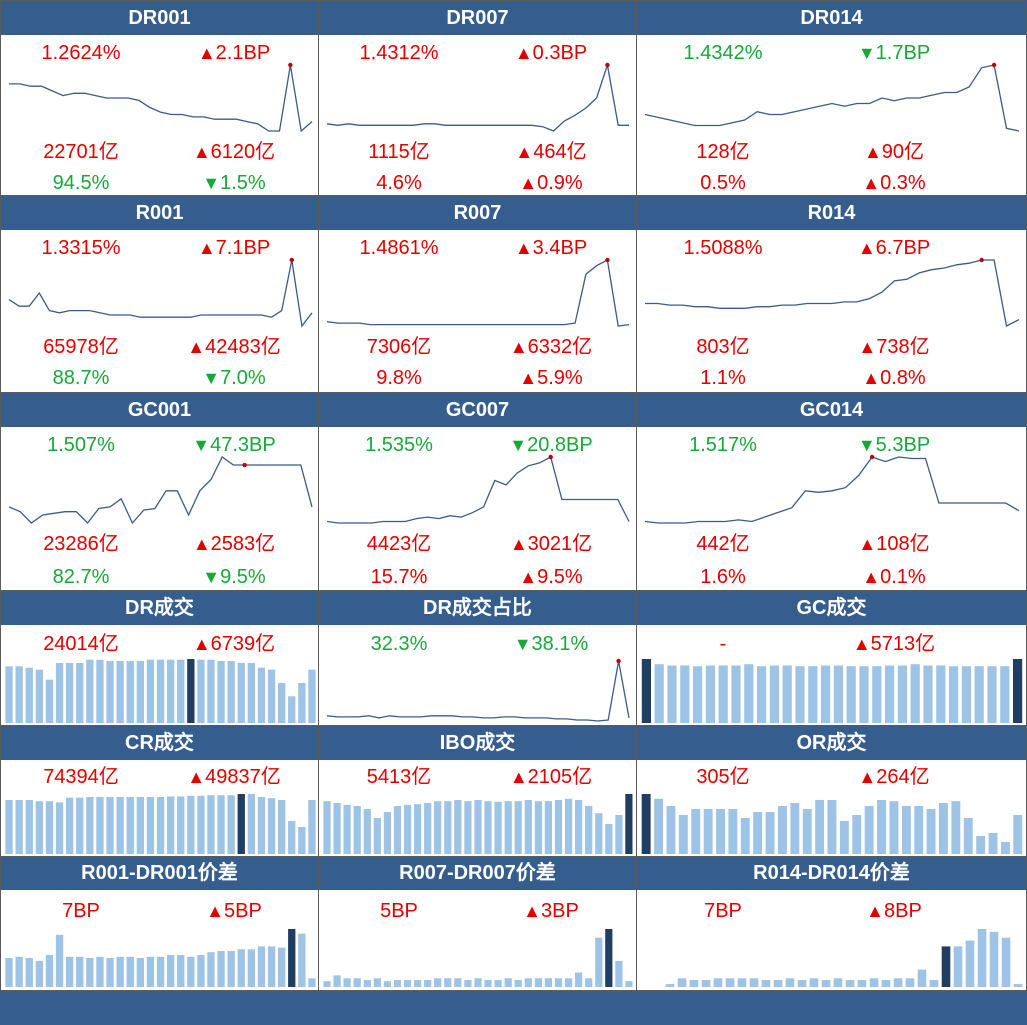 The height and width of the screenshot is (1025, 1027). I want to click on rate-change-value: 7.1BP, so click(243, 248).